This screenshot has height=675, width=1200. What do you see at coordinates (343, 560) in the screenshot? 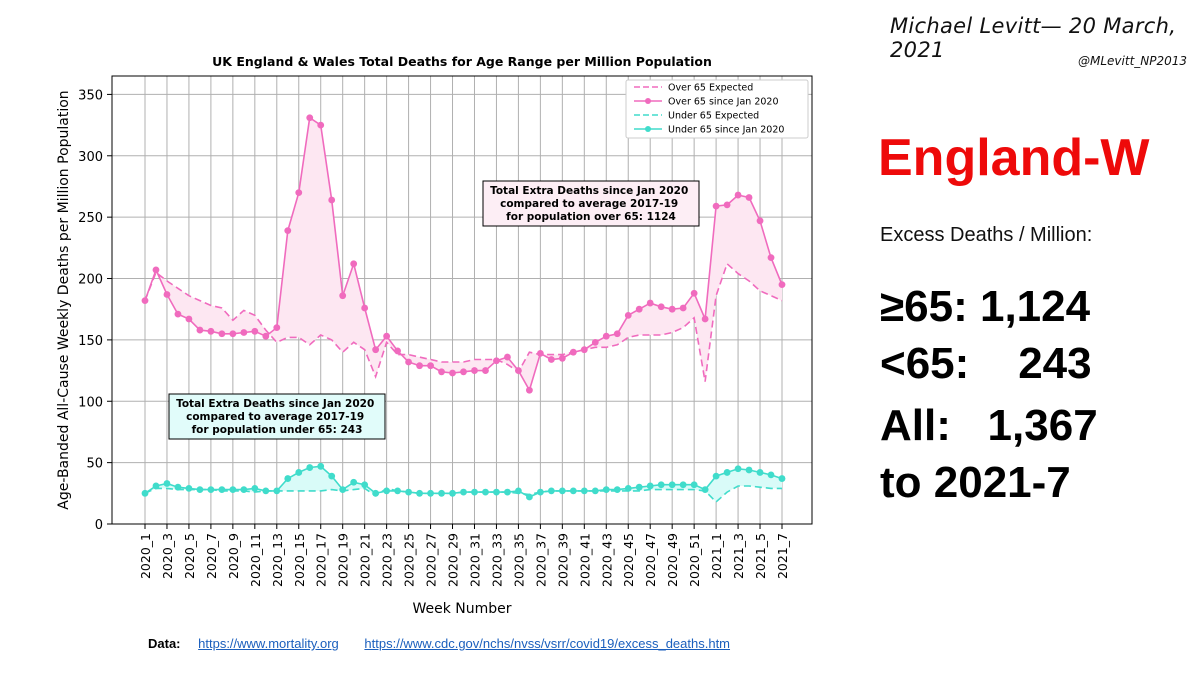
I see `x-tick-label: 2020_19` at bounding box center [343, 560].